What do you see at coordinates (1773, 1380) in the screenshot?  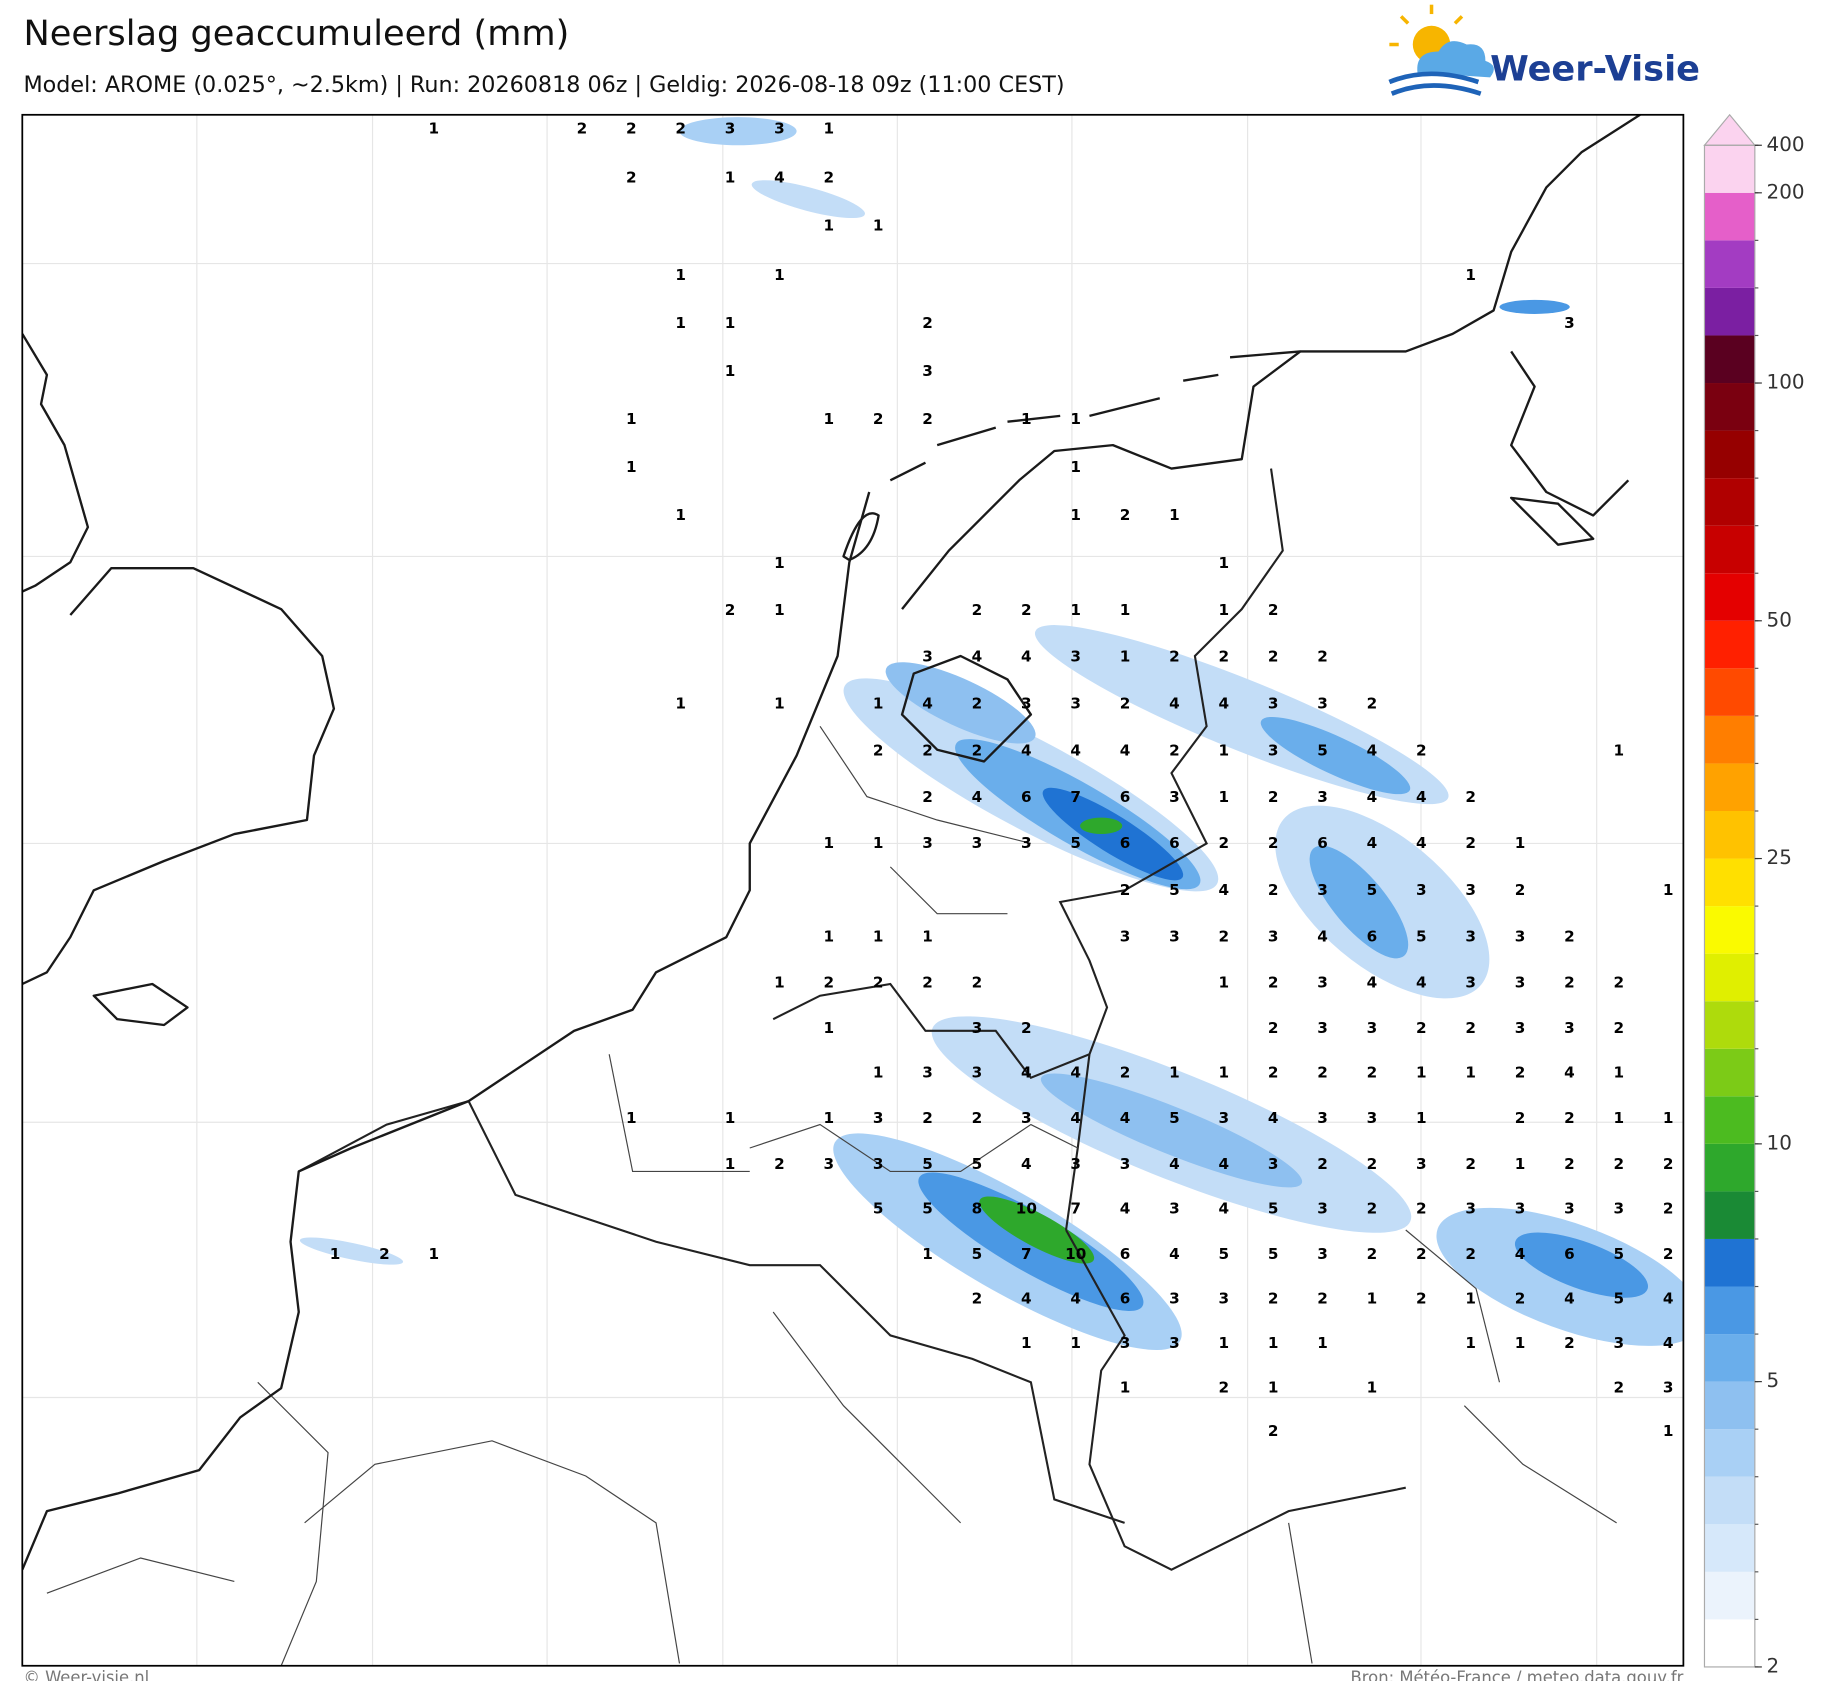 I see `colorbar-tick-label: 5` at bounding box center [1773, 1380].